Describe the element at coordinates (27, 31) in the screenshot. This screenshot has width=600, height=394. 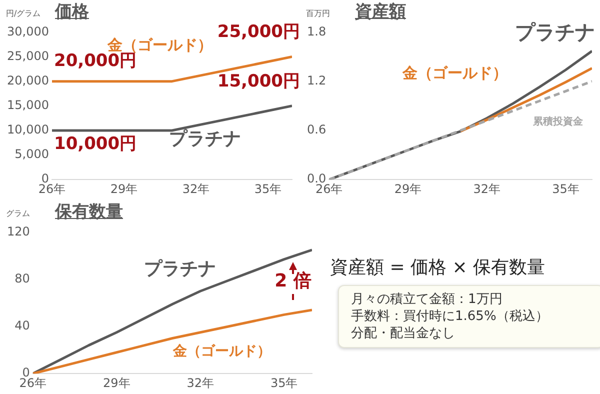
I see `y-tick-label: 30,000` at that location.